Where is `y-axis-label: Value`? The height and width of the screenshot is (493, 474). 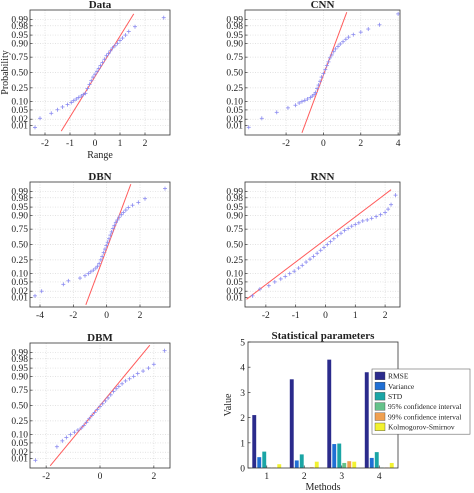
y-axis-label: Value is located at coordinates (228, 404).